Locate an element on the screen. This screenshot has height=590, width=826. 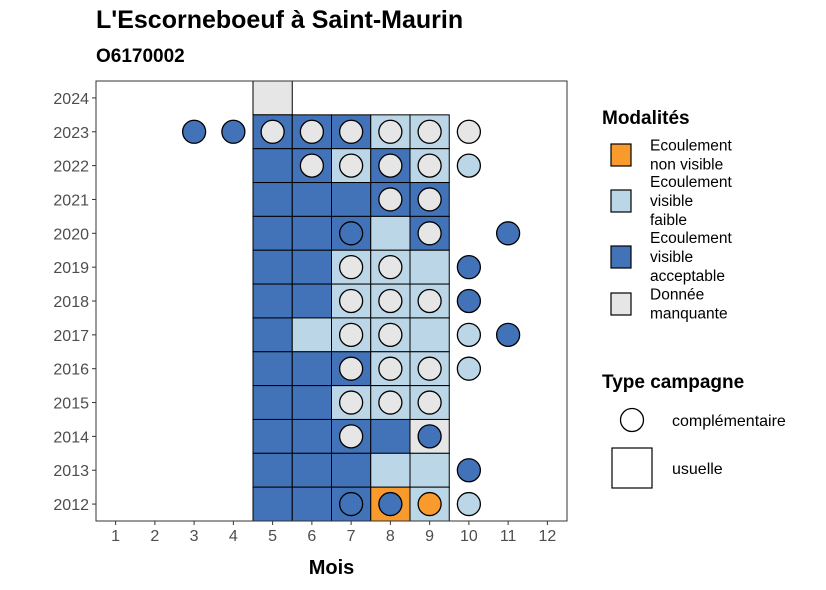
legend-label-vf: visible is located at coordinates (671, 201).